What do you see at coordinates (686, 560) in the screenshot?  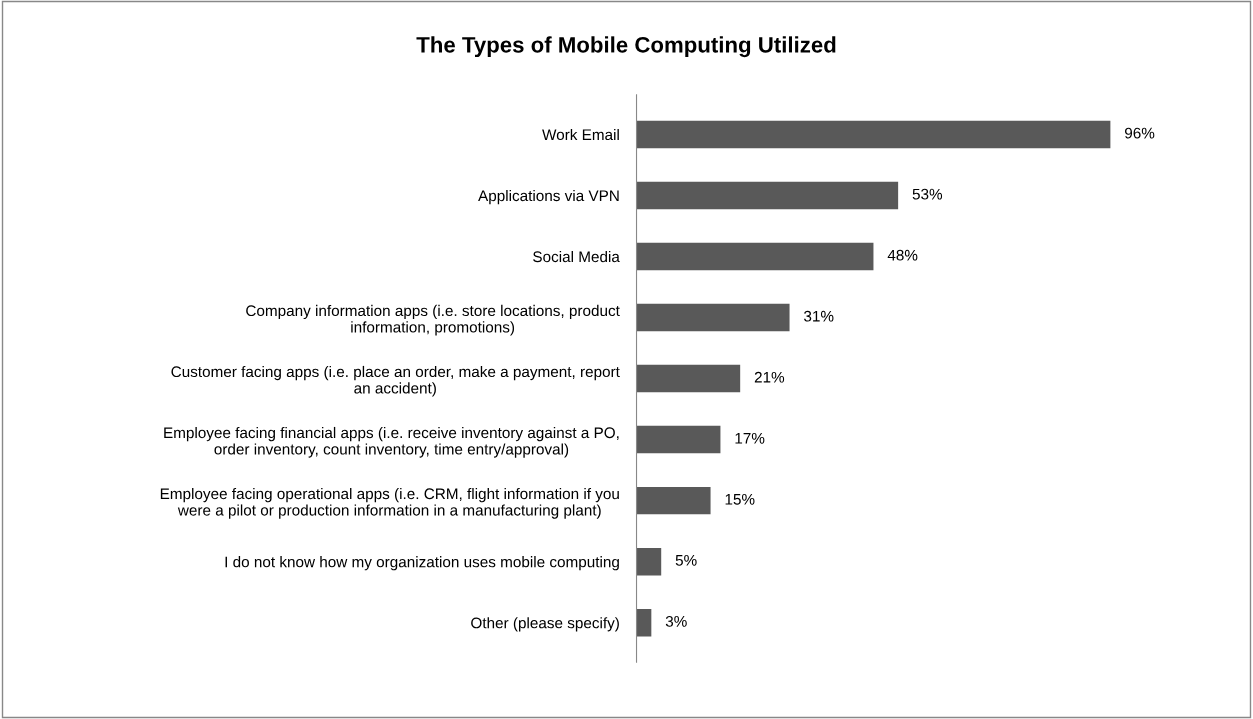 I see `data-label: 5%` at bounding box center [686, 560].